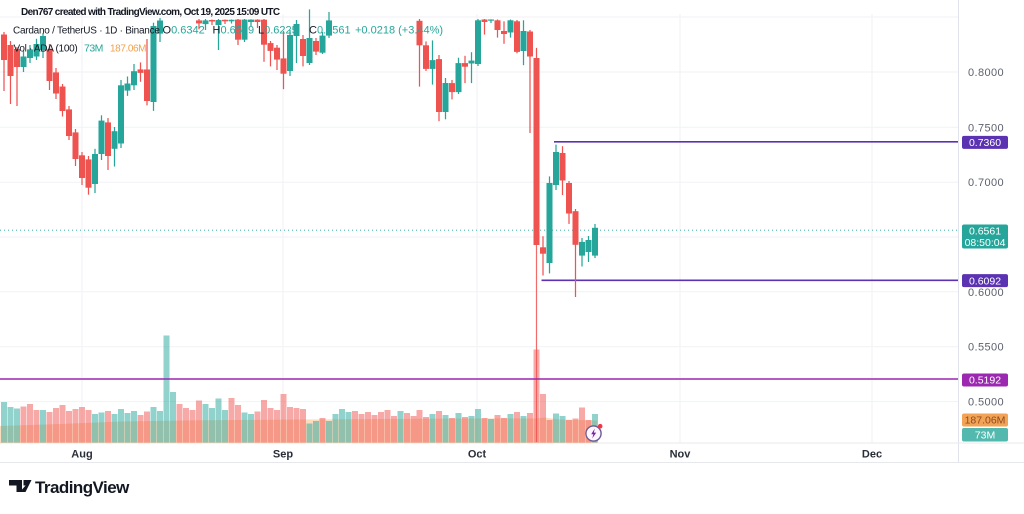  Describe the element at coordinates (986, 293) in the screenshot. I see `svg-text: 0.6000` at that location.